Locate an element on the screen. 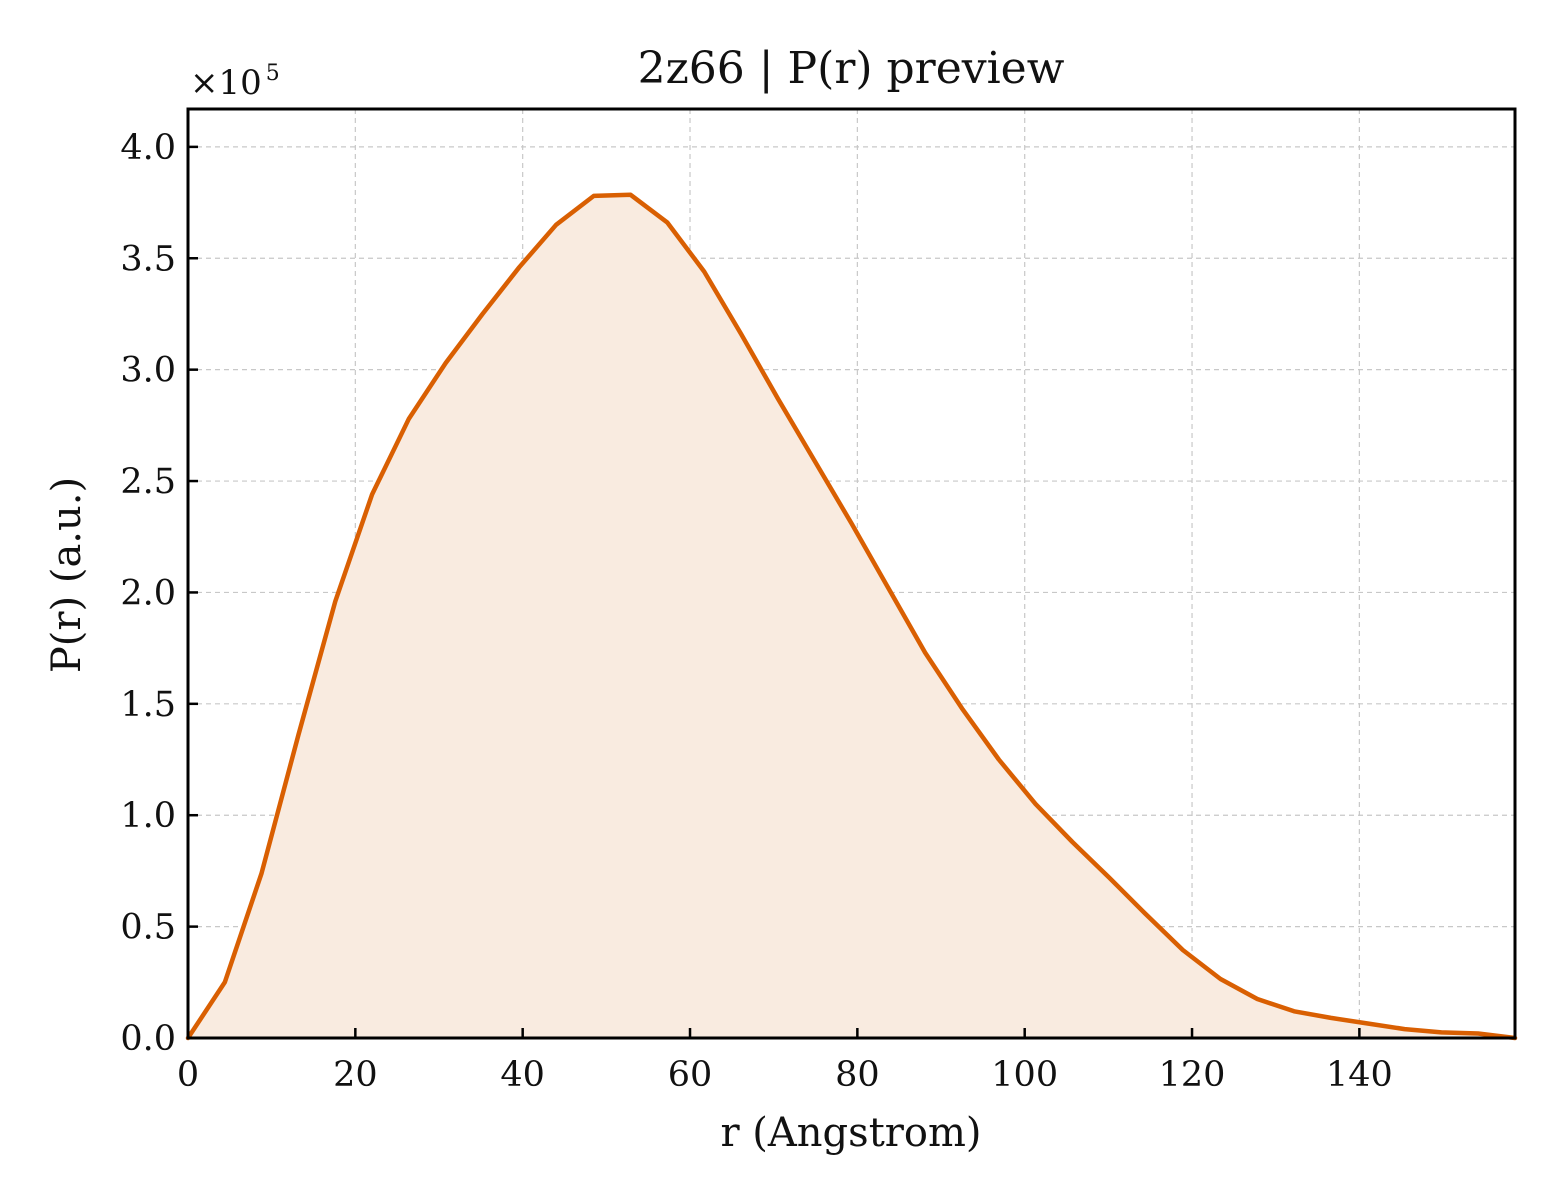  x-tick-label: 100 is located at coordinates (1024, 1075).